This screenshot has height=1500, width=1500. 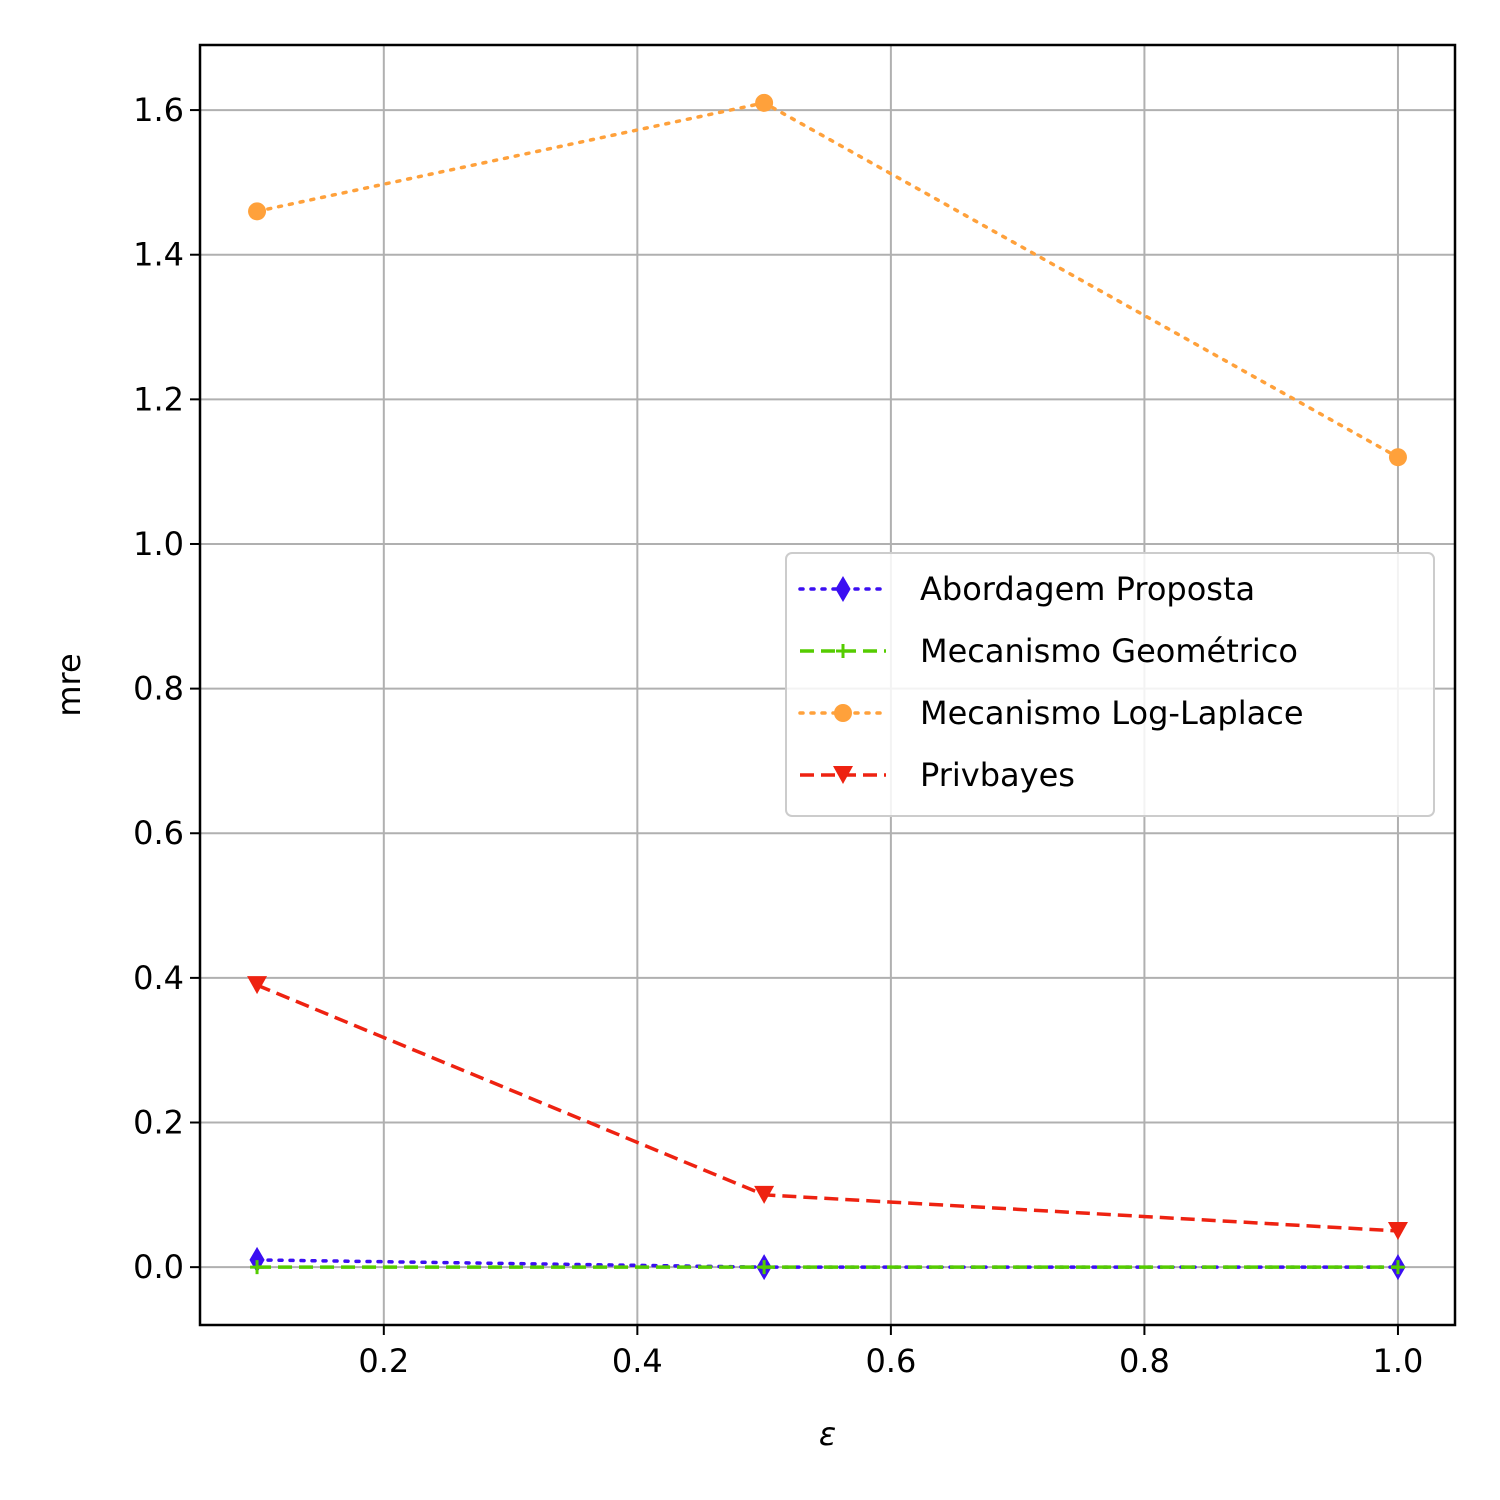 I want to click on y-tick-label: 0.4, so click(x=158, y=978).